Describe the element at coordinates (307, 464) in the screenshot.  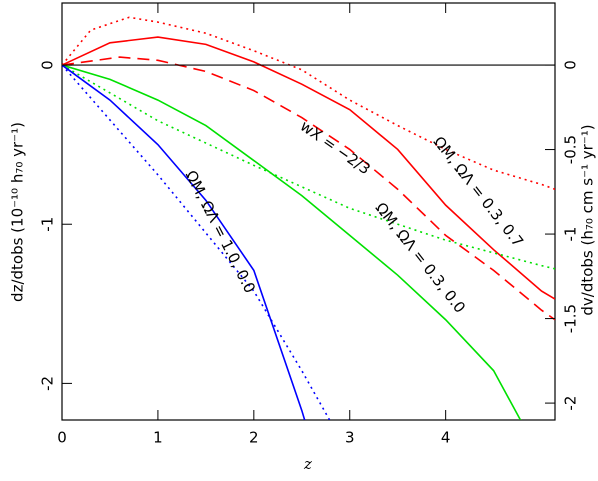
I see `x-axis-label: z` at that location.